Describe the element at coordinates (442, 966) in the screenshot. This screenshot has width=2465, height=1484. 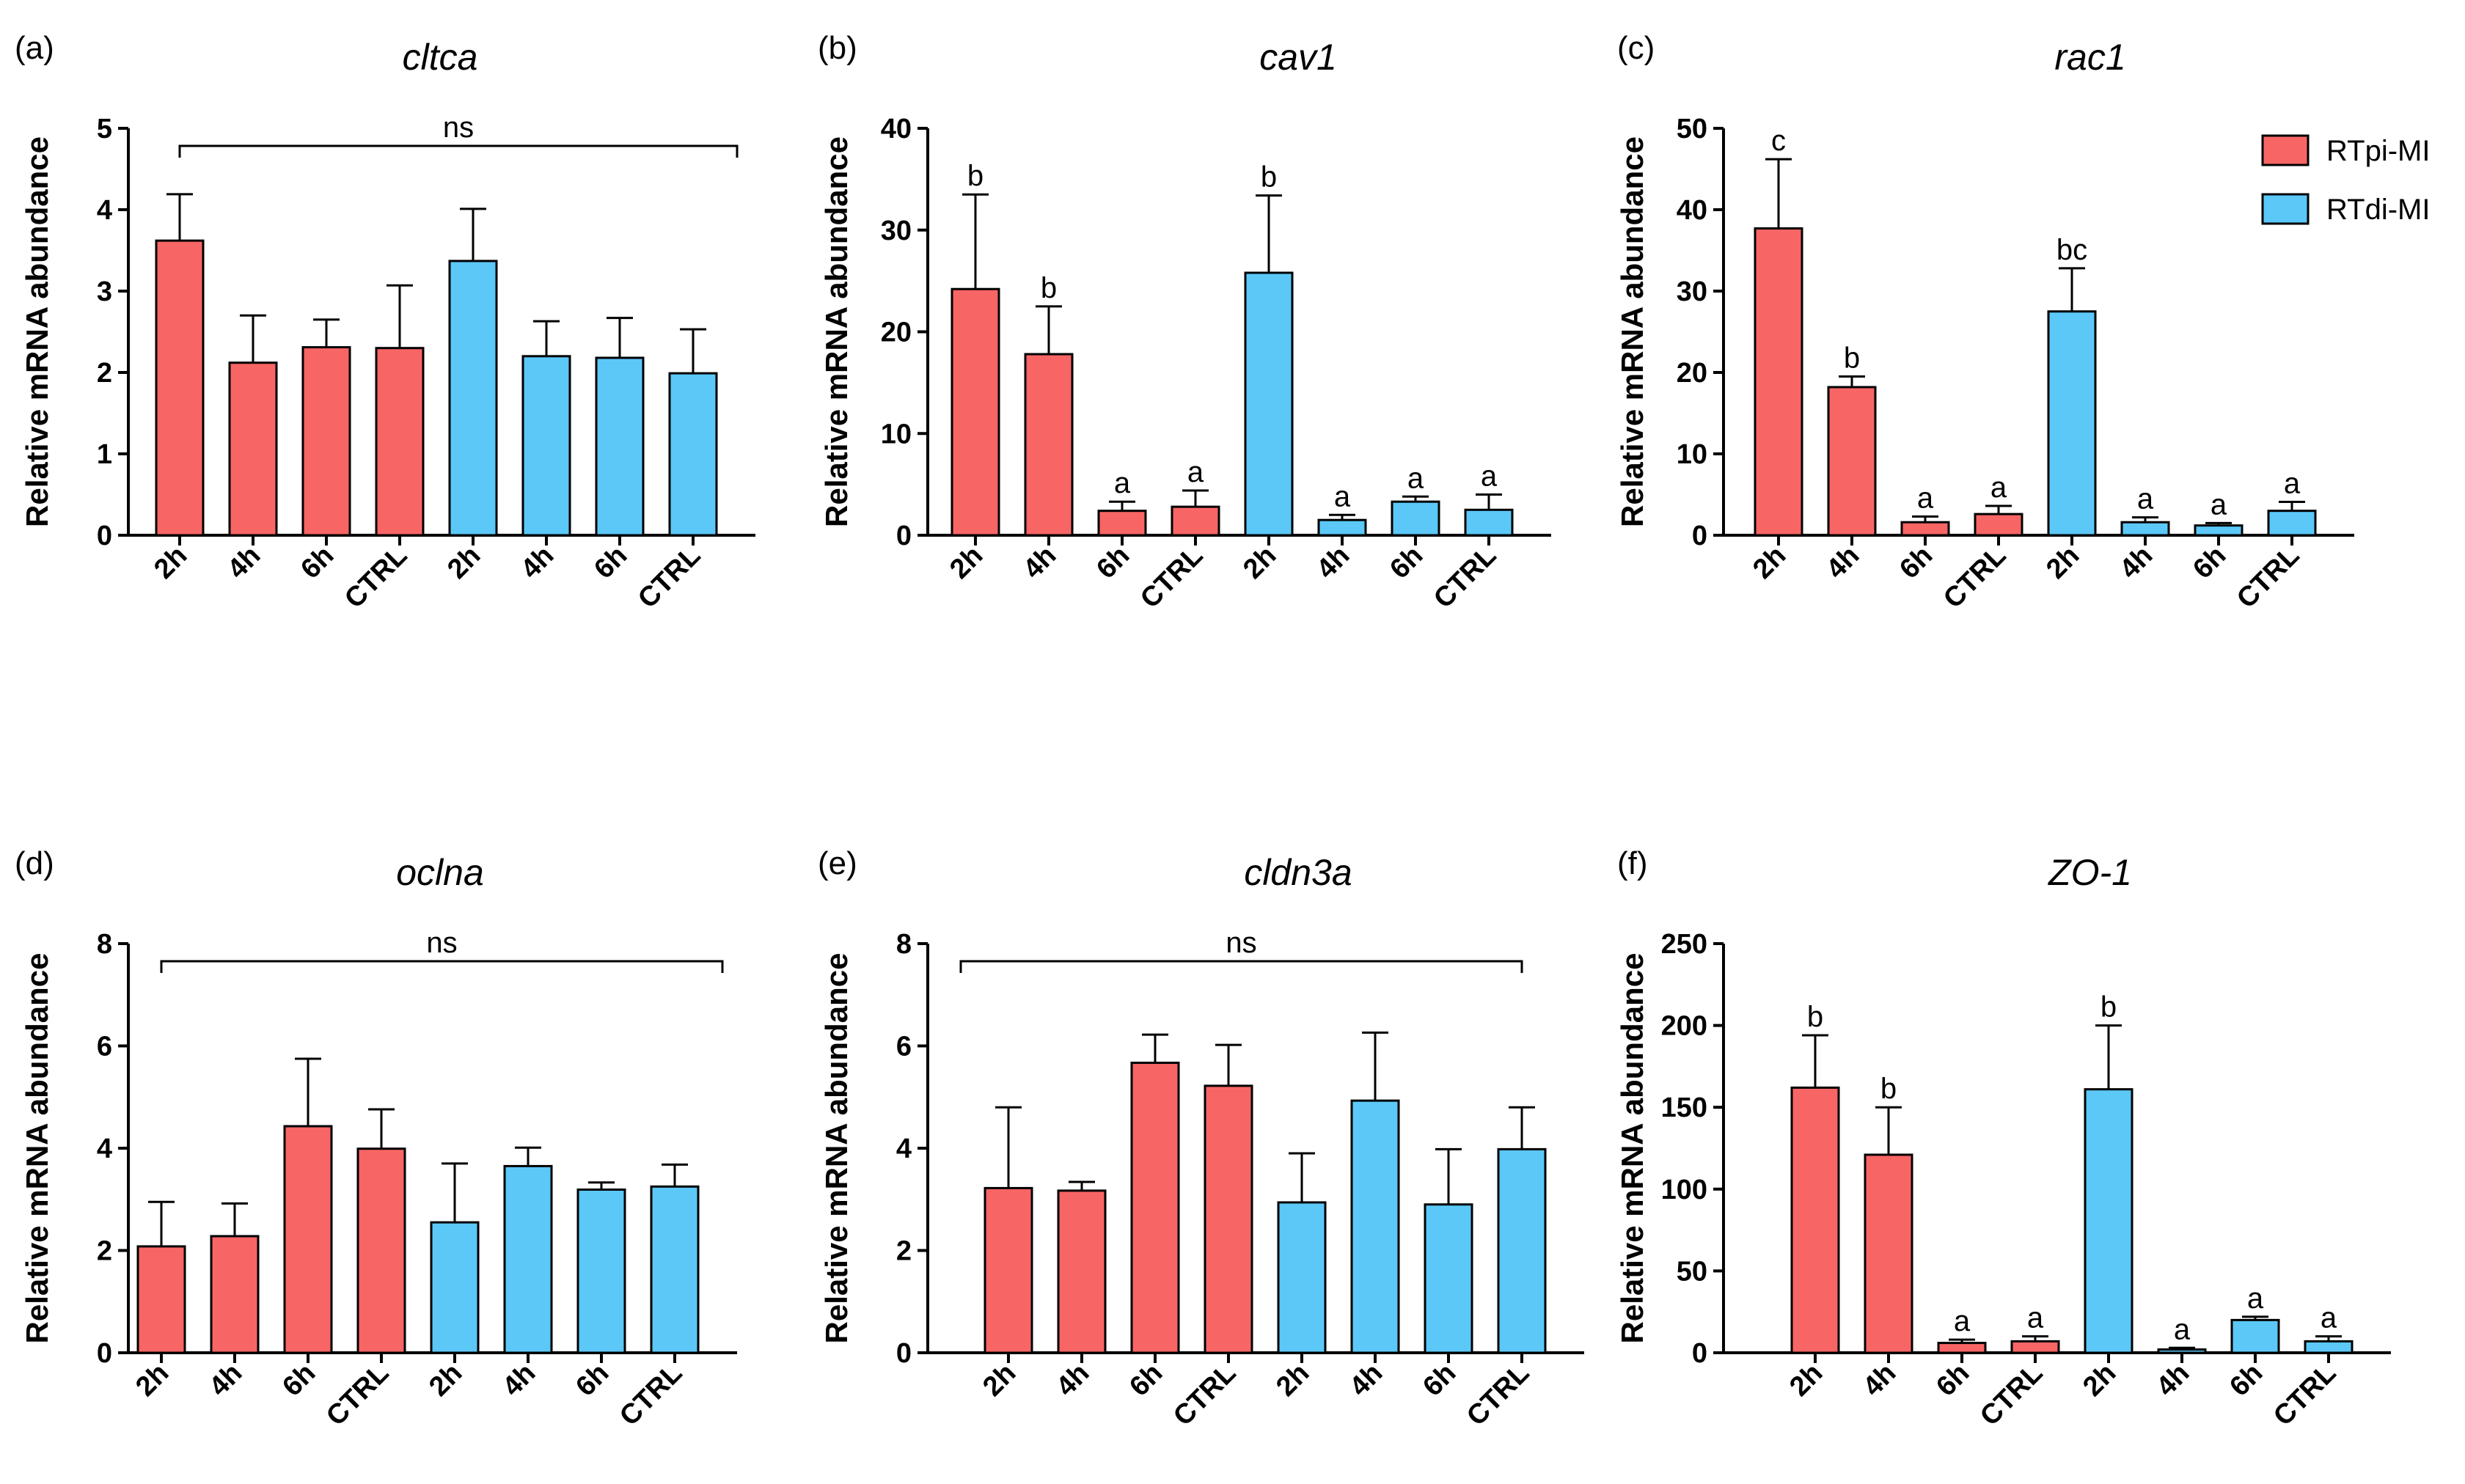
I see `significance-bracket` at that location.